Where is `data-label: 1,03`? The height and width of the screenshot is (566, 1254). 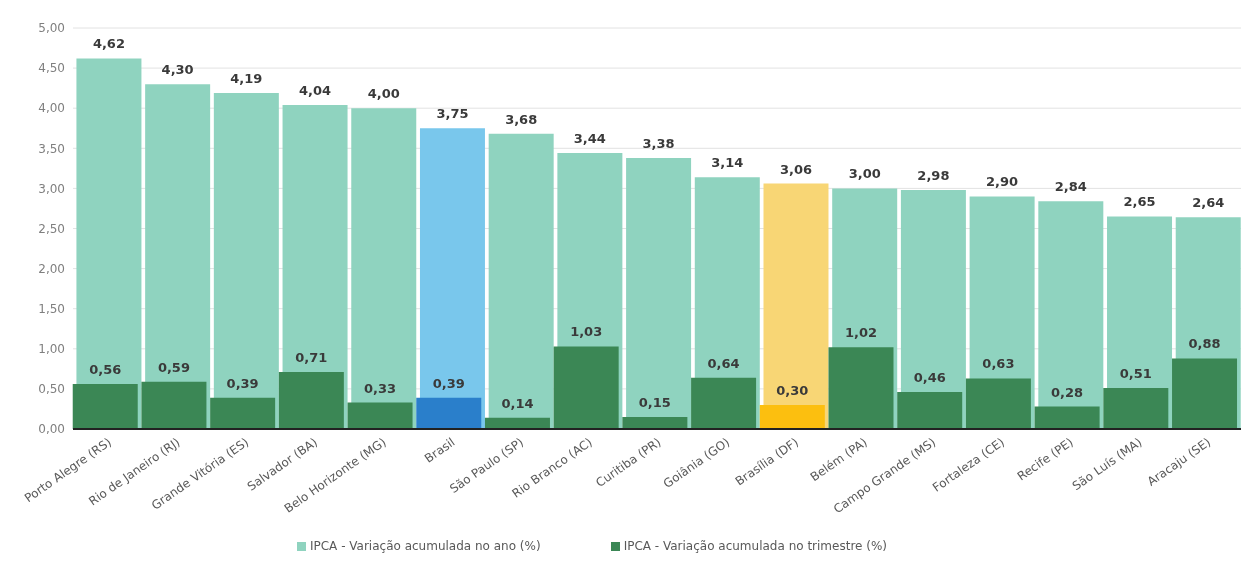
data-label: 1,03 is located at coordinates (586, 332).